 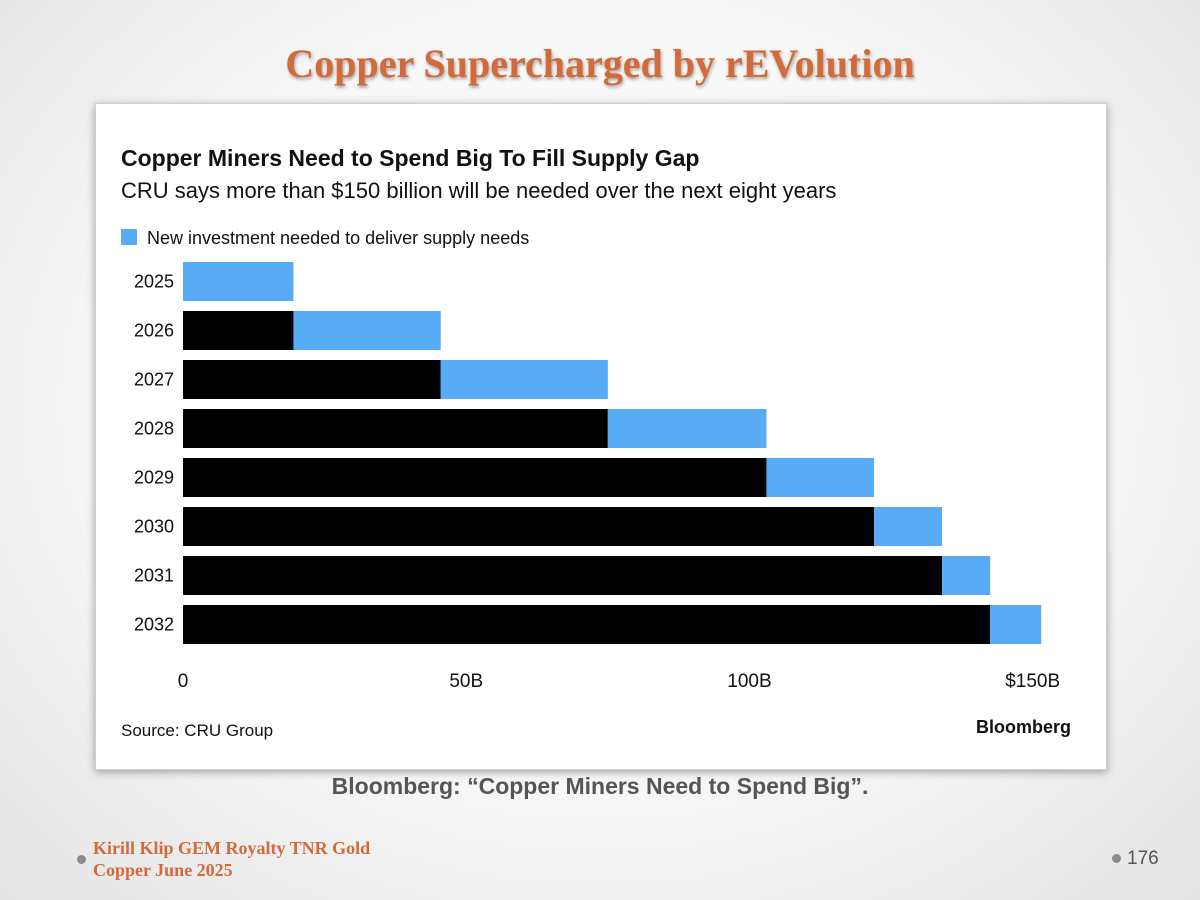 What do you see at coordinates (600, 63) in the screenshot?
I see `slide-title: Copper Supercharged by rEVolution` at bounding box center [600, 63].